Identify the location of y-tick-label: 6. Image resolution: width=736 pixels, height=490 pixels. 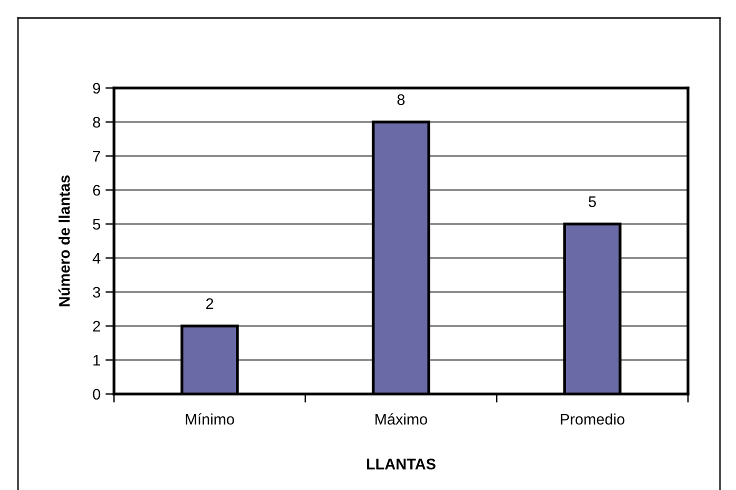
(96, 190).